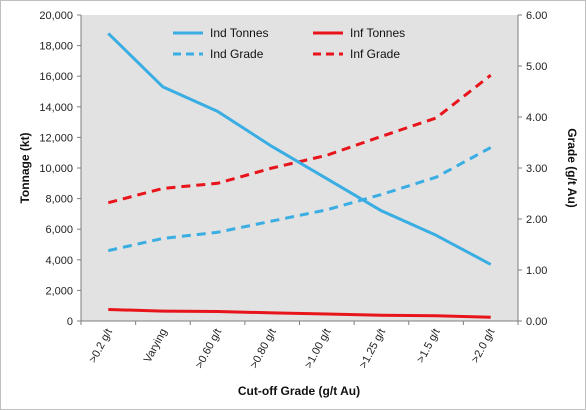 The height and width of the screenshot is (410, 586). What do you see at coordinates (299, 391) in the screenshot?
I see `x-axis-title: Cut-off Grade (g/t Au)` at bounding box center [299, 391].